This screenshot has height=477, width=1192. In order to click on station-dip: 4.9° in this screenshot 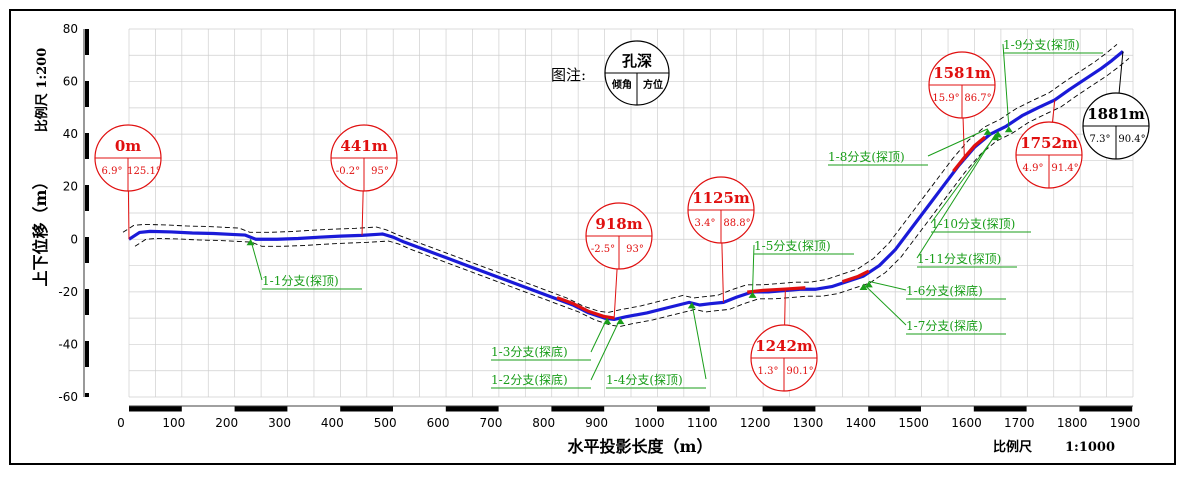, I will do `click(1033, 168)`.